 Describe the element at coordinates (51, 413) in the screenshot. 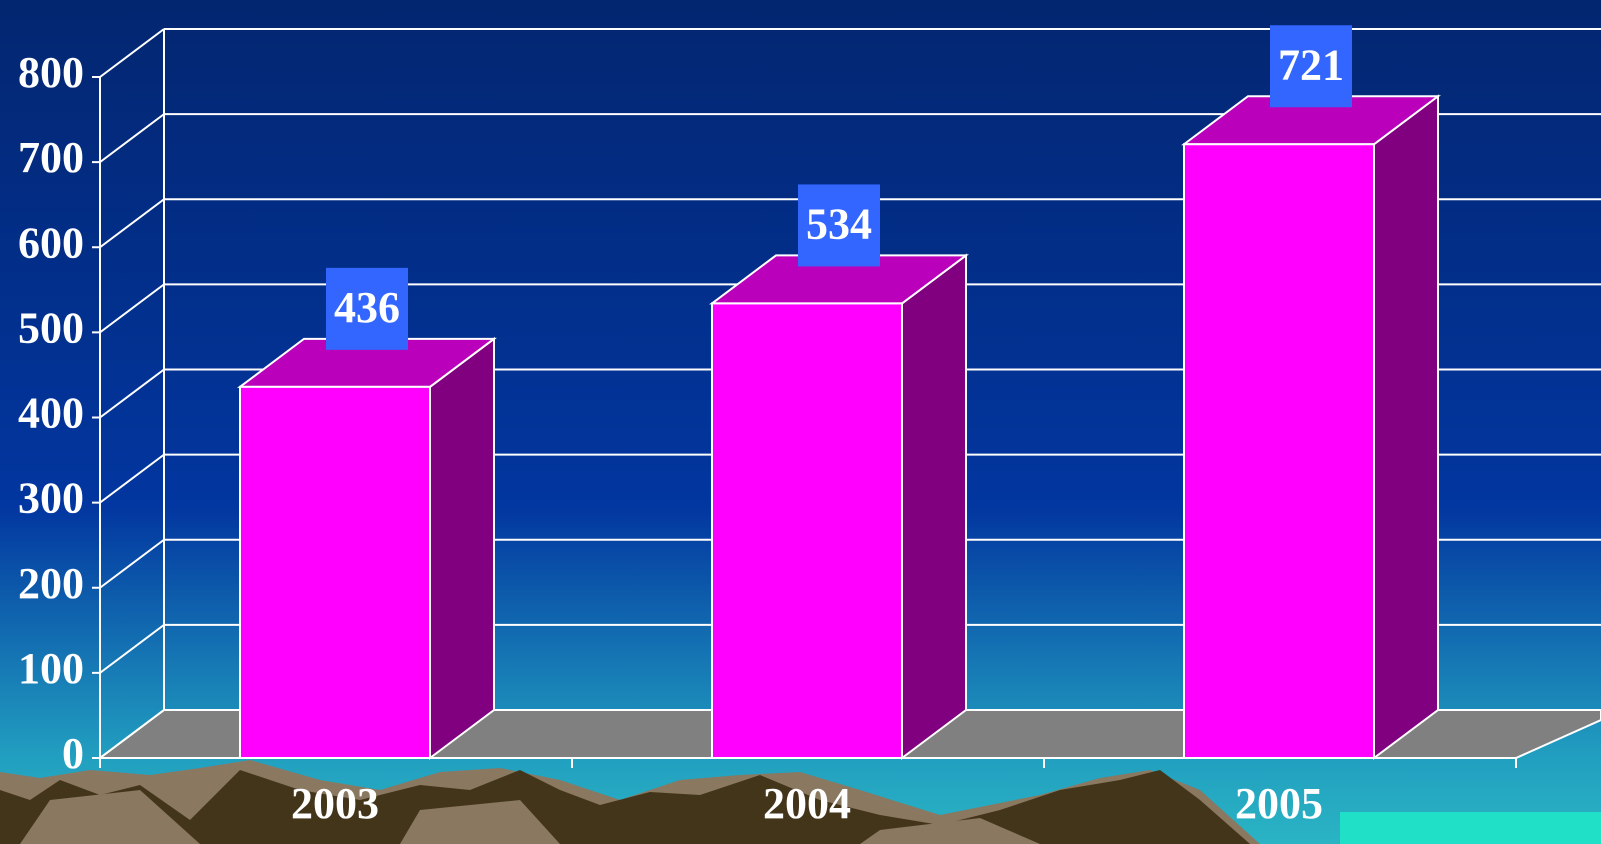

I see `y-tick-label: 400` at that location.